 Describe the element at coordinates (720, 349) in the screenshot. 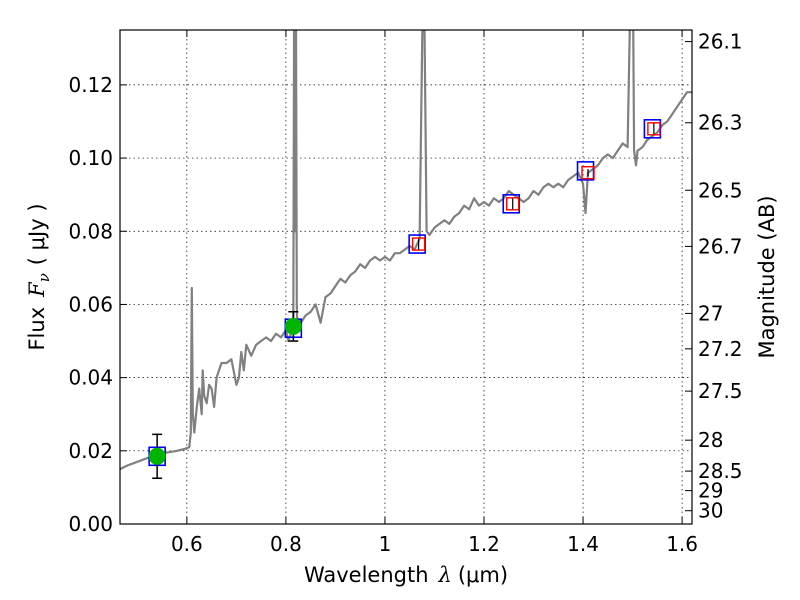

I see `mag-tick-label-5: 27.2` at that location.